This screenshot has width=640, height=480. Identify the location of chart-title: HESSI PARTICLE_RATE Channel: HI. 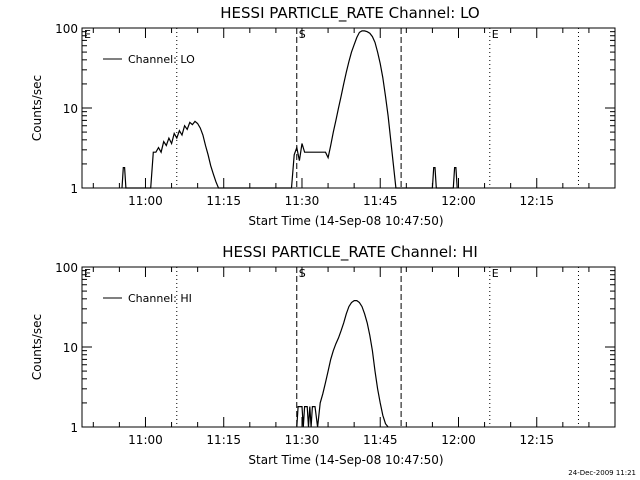
(350, 252).